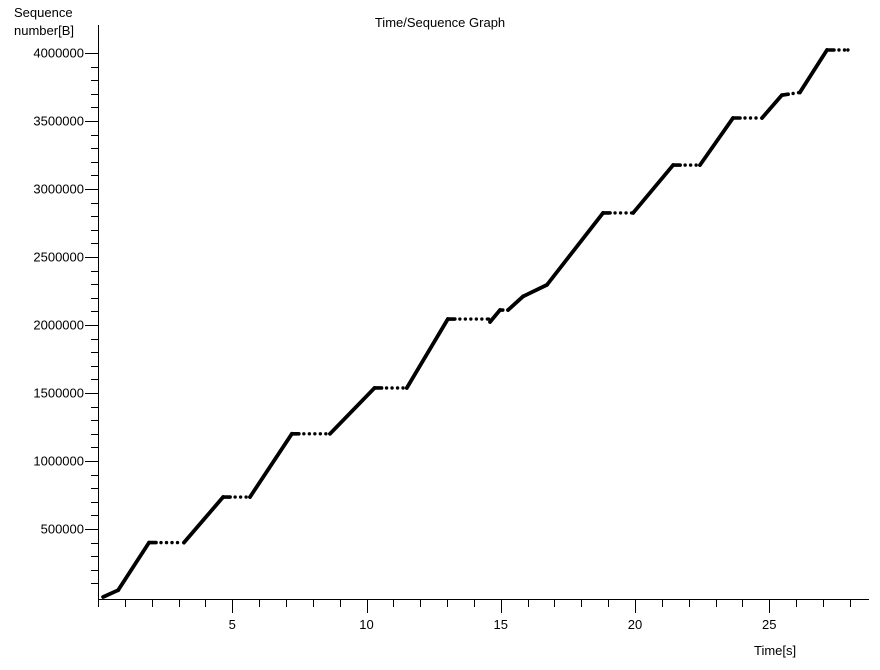 Image resolution: width=880 pixels, height=670 pixels. I want to click on y-tick-label: 1500000, so click(58, 393).